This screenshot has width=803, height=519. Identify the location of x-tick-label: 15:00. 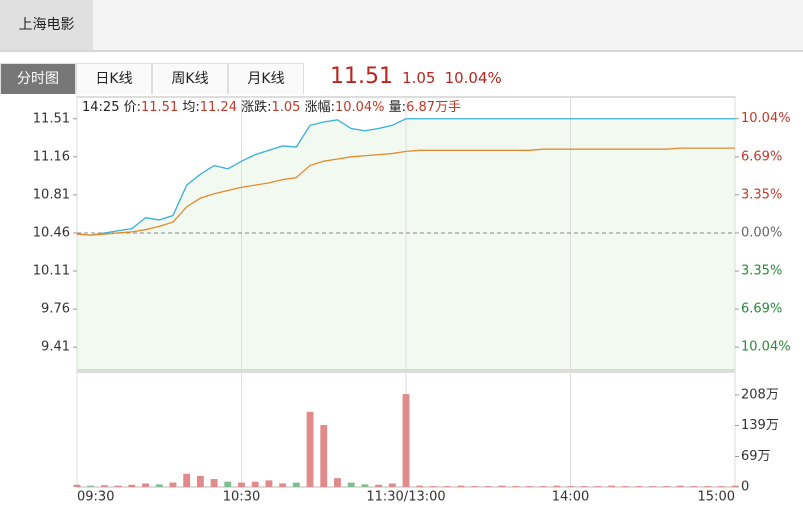
(716, 497).